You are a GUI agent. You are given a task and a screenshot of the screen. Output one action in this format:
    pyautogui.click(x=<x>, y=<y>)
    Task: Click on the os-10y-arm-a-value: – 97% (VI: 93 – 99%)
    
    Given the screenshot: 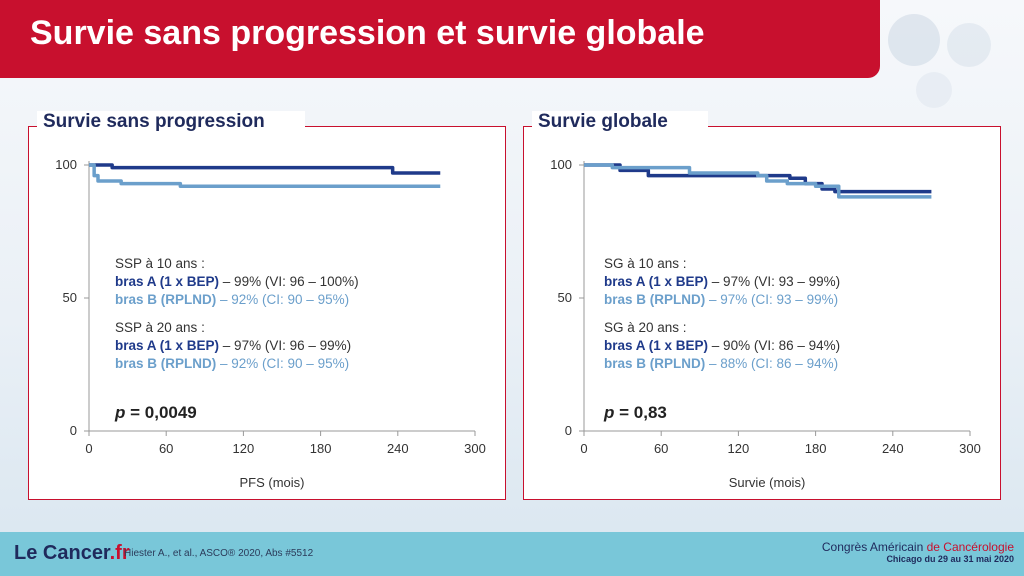 What is the action you would take?
    pyautogui.click(x=774, y=281)
    